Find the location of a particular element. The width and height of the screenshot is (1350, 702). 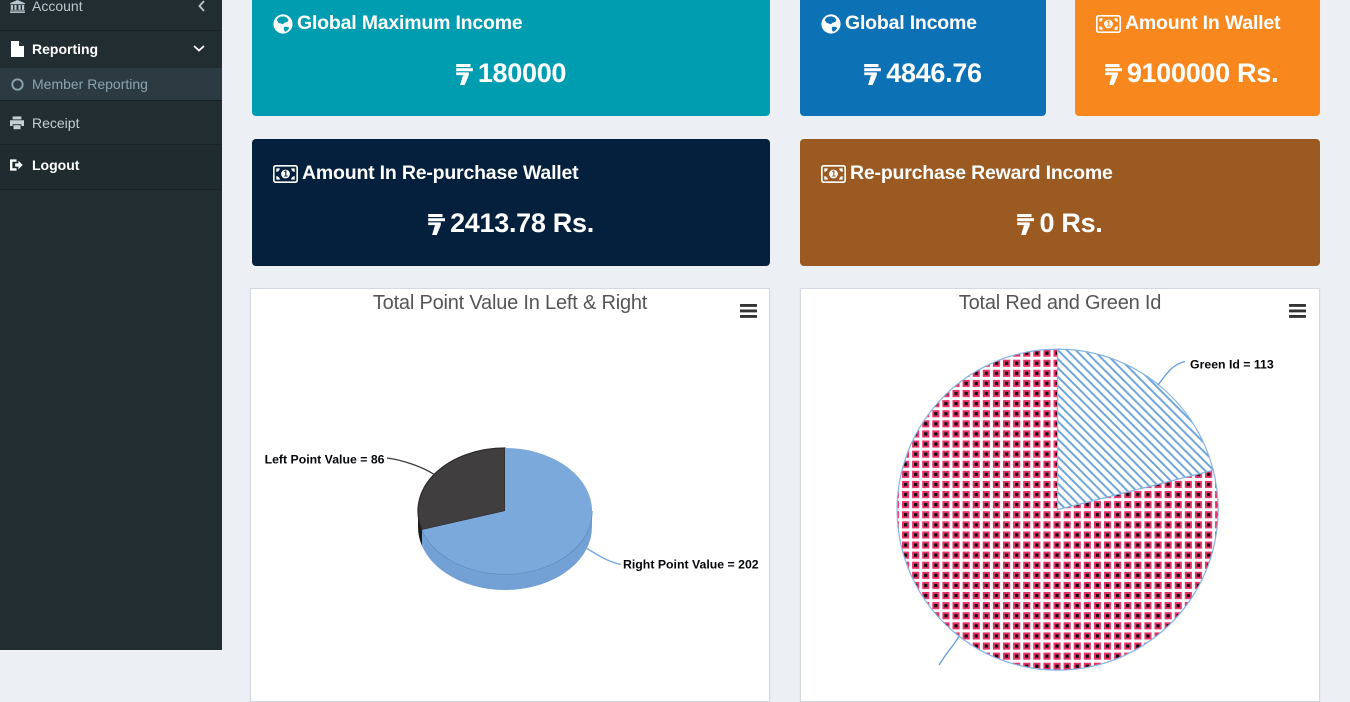

svg-text: Green Id = 113 is located at coordinates (1232, 365).